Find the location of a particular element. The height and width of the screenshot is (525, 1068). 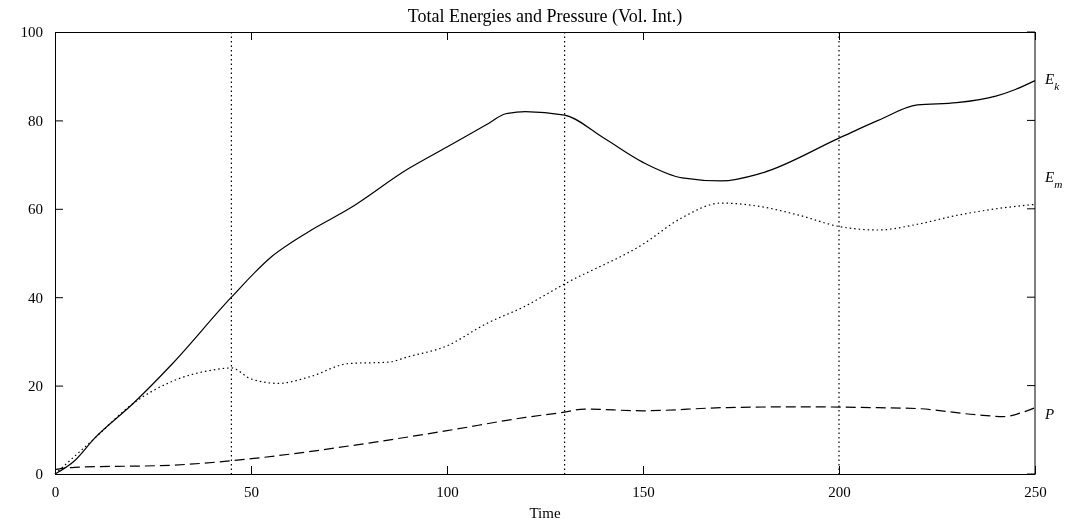

y-tick-label: 60 is located at coordinates (35, 209).